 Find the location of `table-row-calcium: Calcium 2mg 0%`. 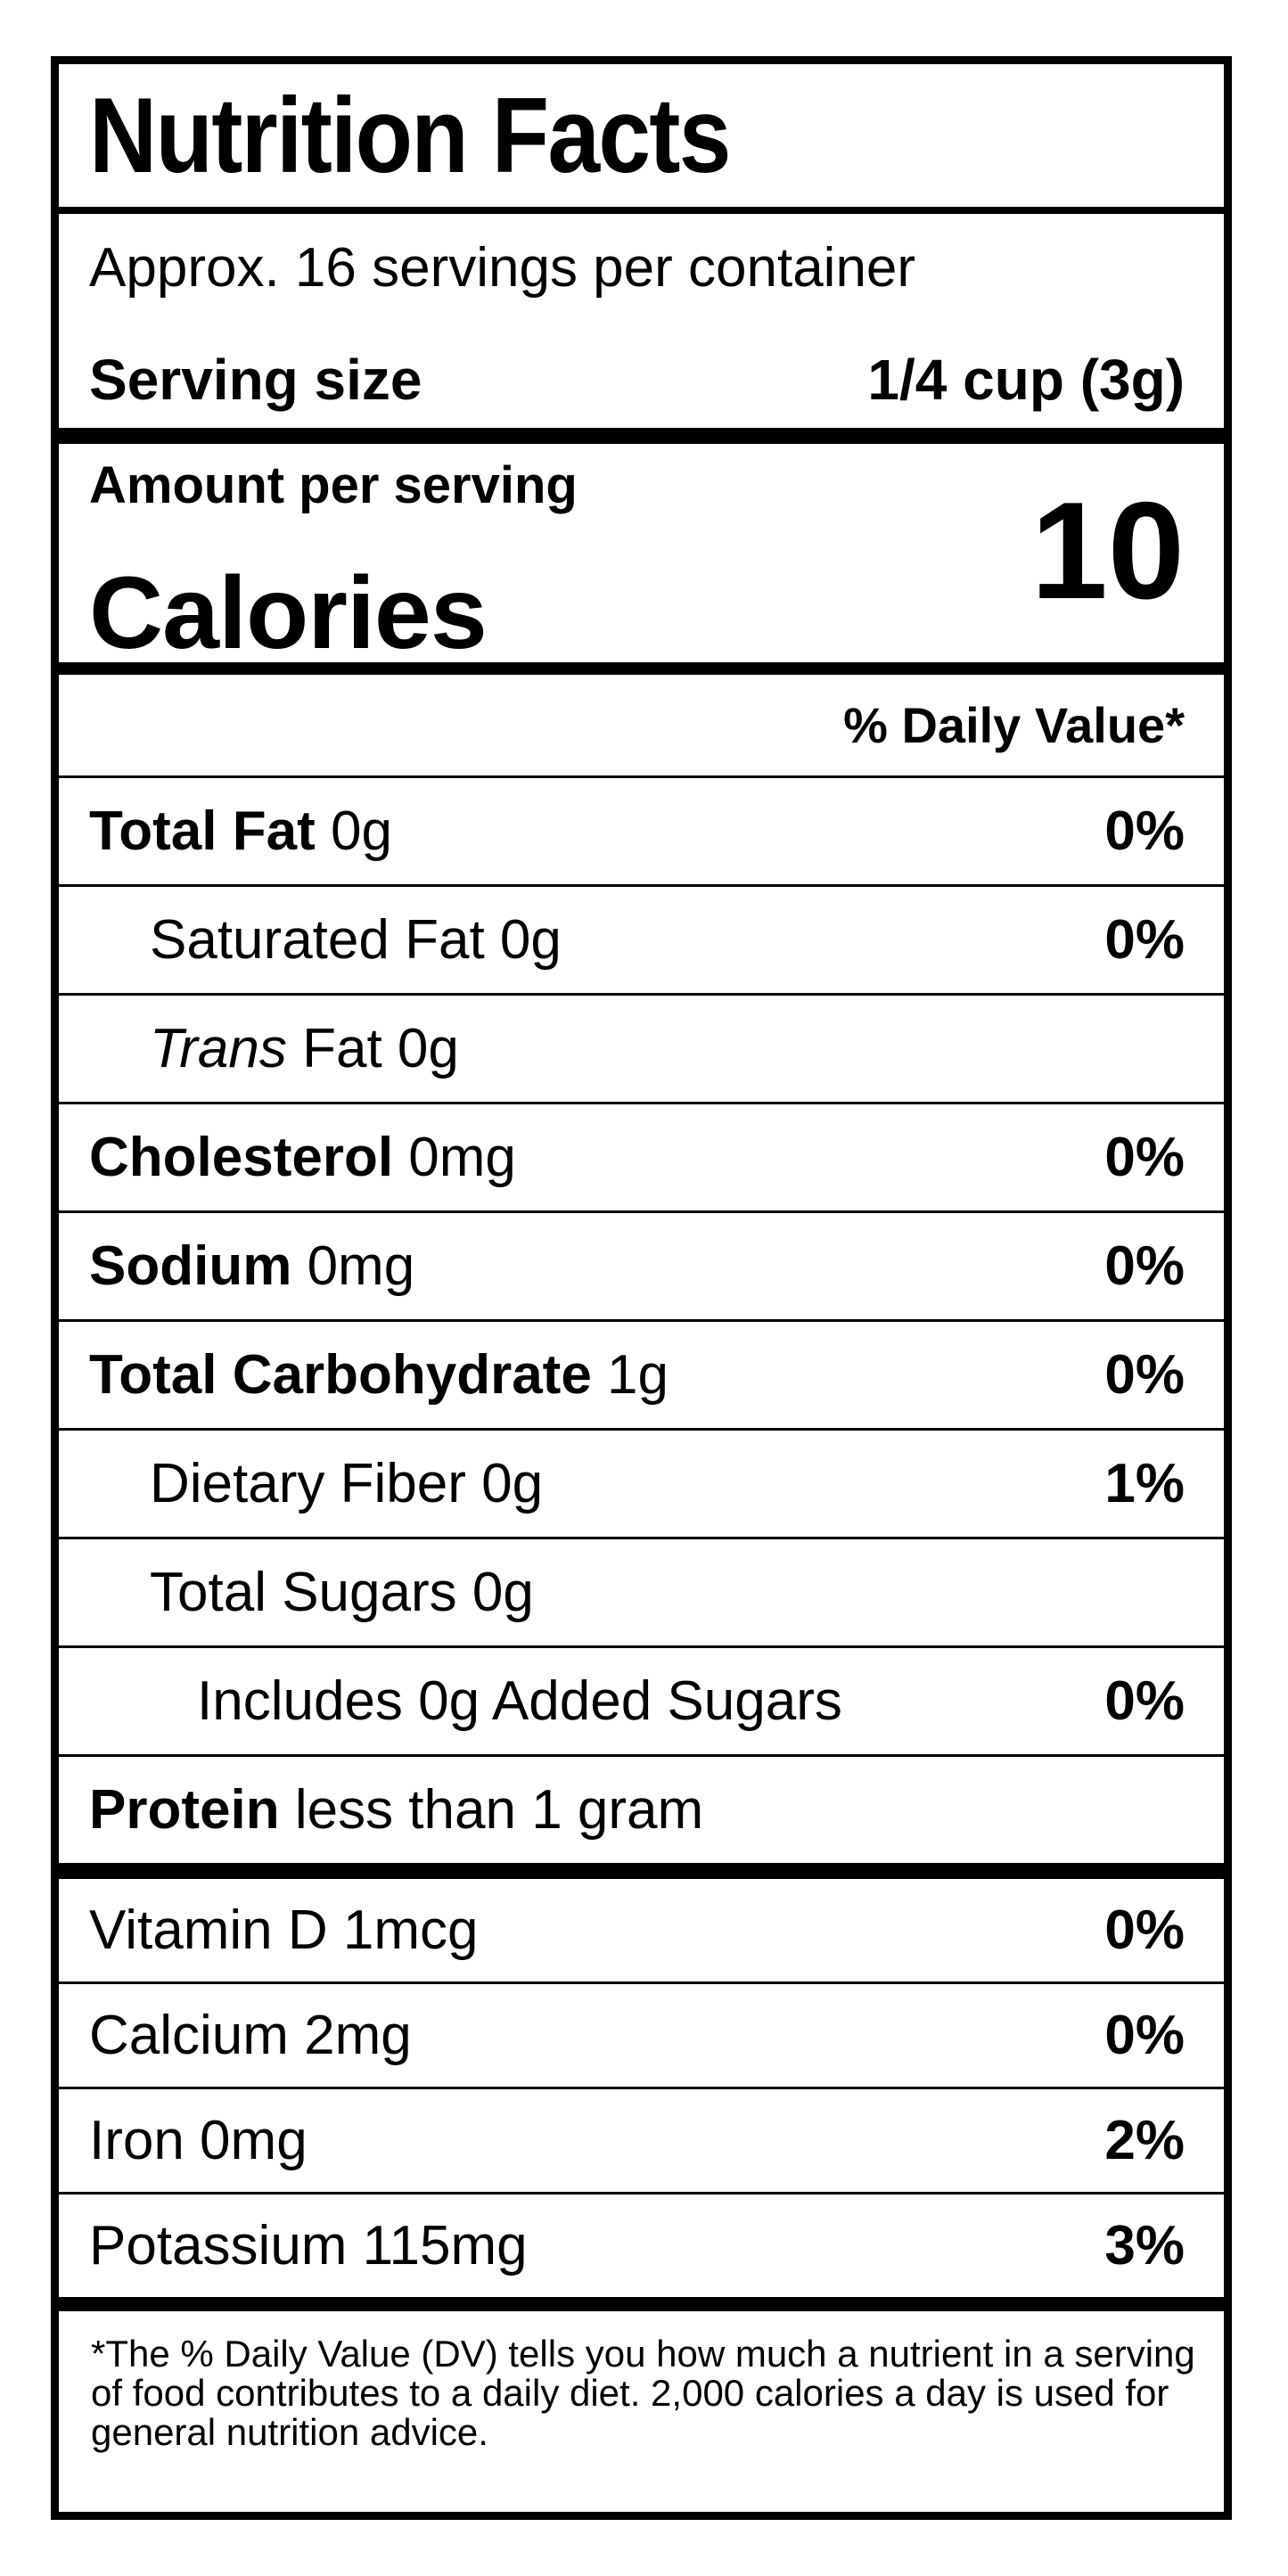

table-row-calcium: Calcium 2mg 0% is located at coordinates (641, 2034).